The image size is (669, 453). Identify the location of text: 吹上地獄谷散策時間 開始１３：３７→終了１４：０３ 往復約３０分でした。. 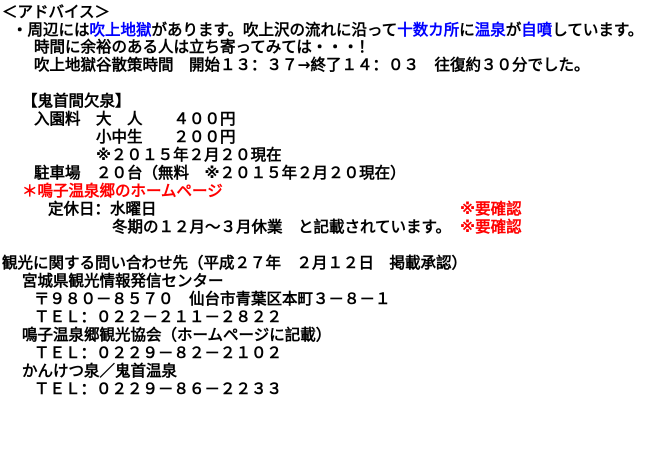
(312, 65).